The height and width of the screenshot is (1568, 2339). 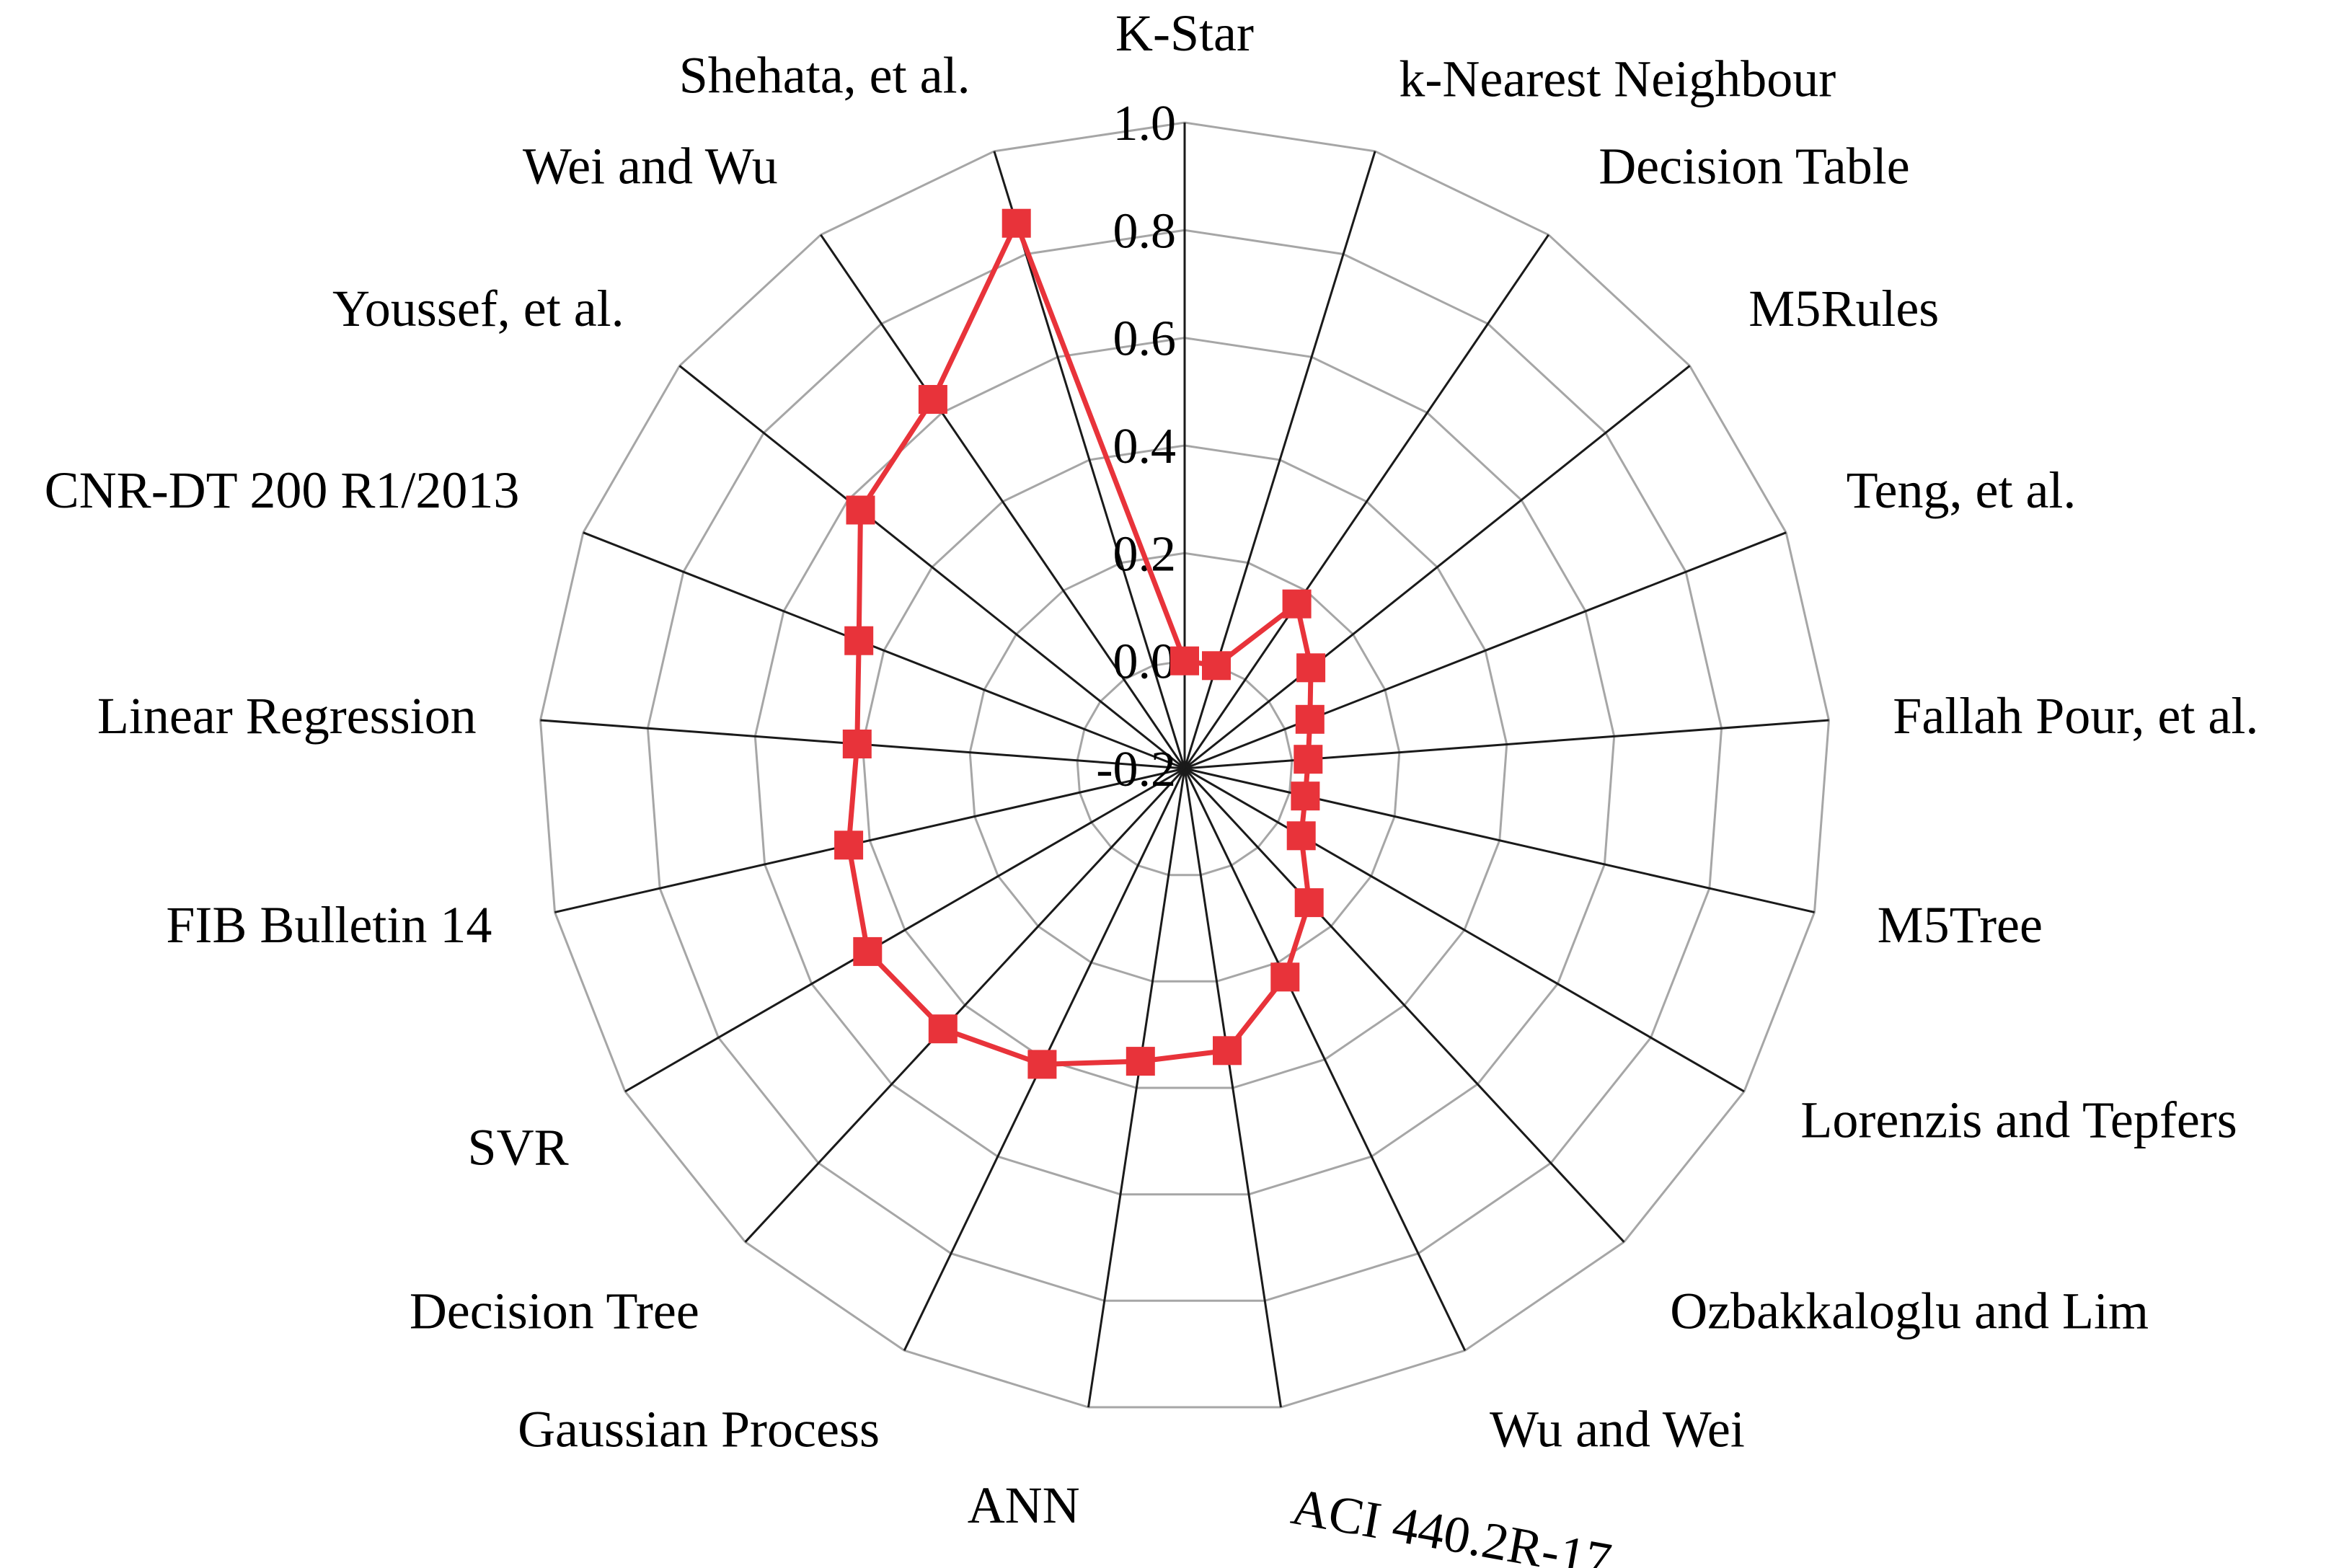 I want to click on tick-label-layer: -0.20.00.20.40.60.81.0, so click(x=1136, y=446).